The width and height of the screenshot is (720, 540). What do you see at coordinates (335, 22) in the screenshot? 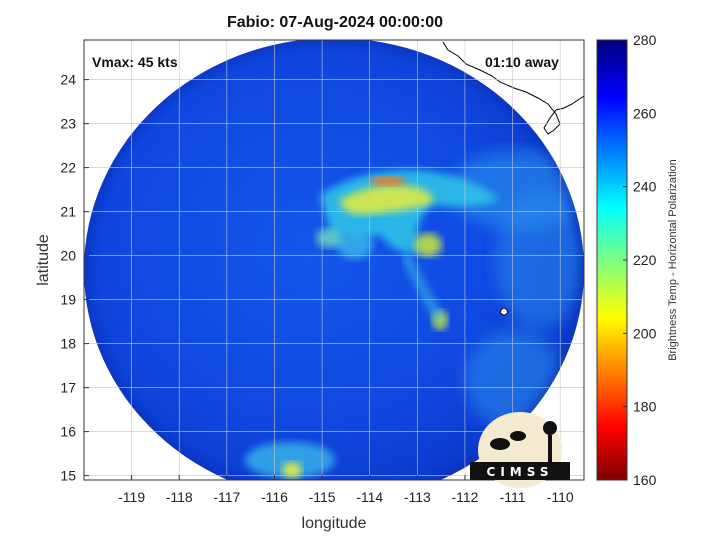
I see `plot-title: Fabio: 07-Aug-2024 00:00:00` at bounding box center [335, 22].